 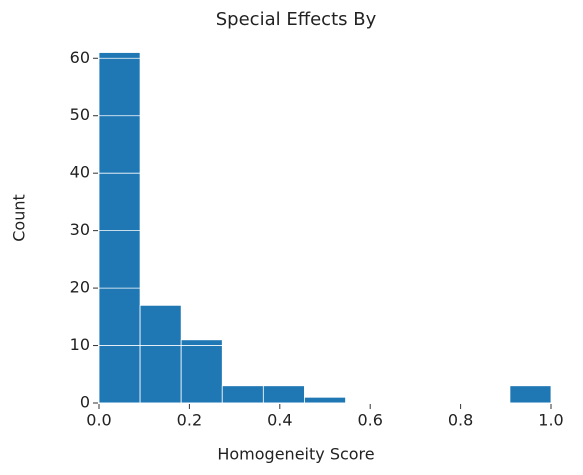 What do you see at coordinates (189, 420) in the screenshot?
I see `x-tick-label: 0.2` at bounding box center [189, 420].